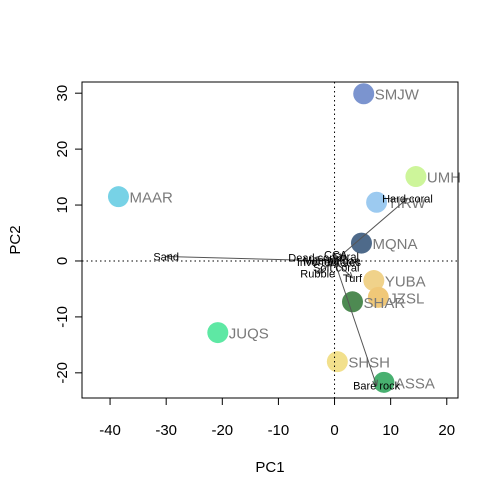 The height and width of the screenshot is (500, 500). Describe the element at coordinates (374, 281) in the screenshot. I see `site-point-yuba` at that location.